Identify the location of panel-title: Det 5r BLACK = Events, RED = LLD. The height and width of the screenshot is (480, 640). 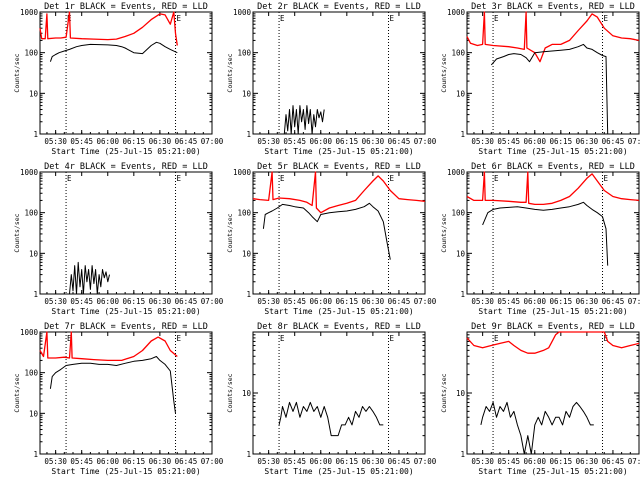
(339, 167).